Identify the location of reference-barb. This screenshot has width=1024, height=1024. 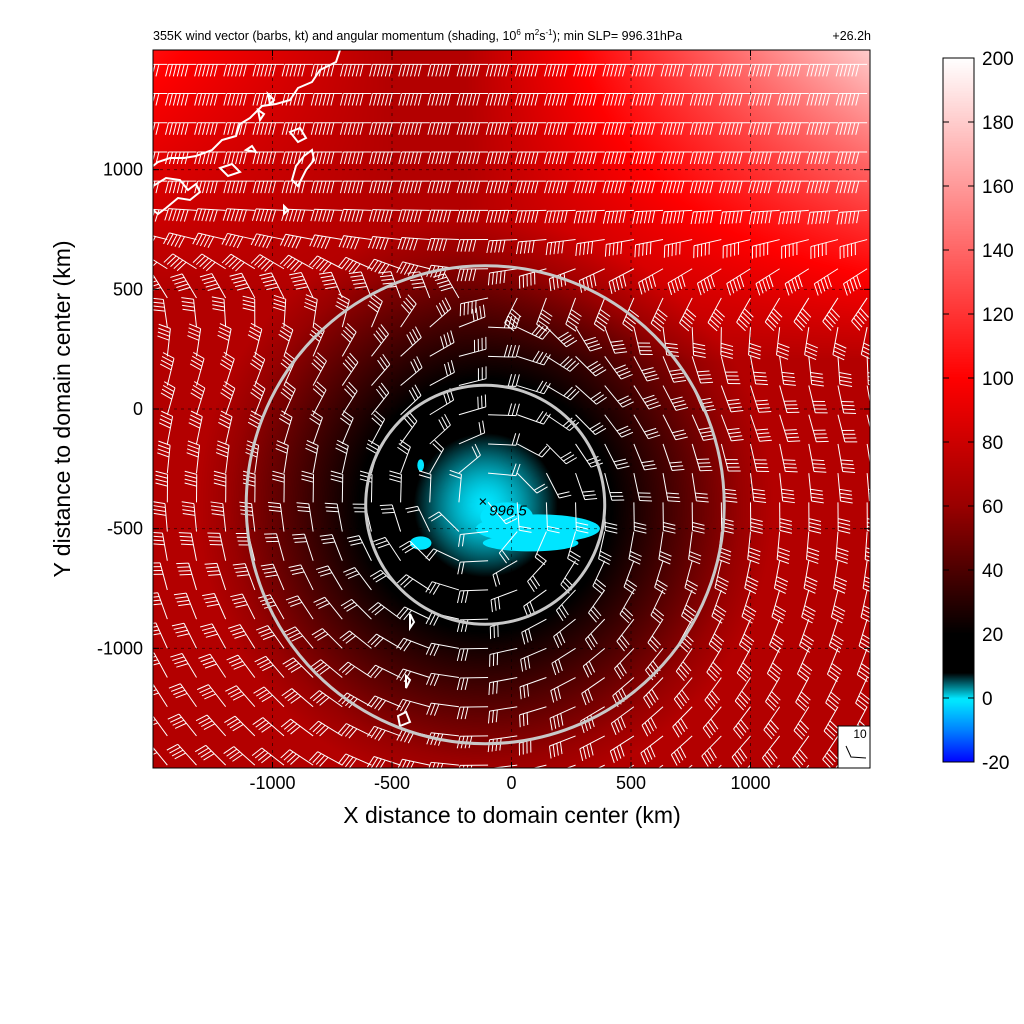
(856, 752).